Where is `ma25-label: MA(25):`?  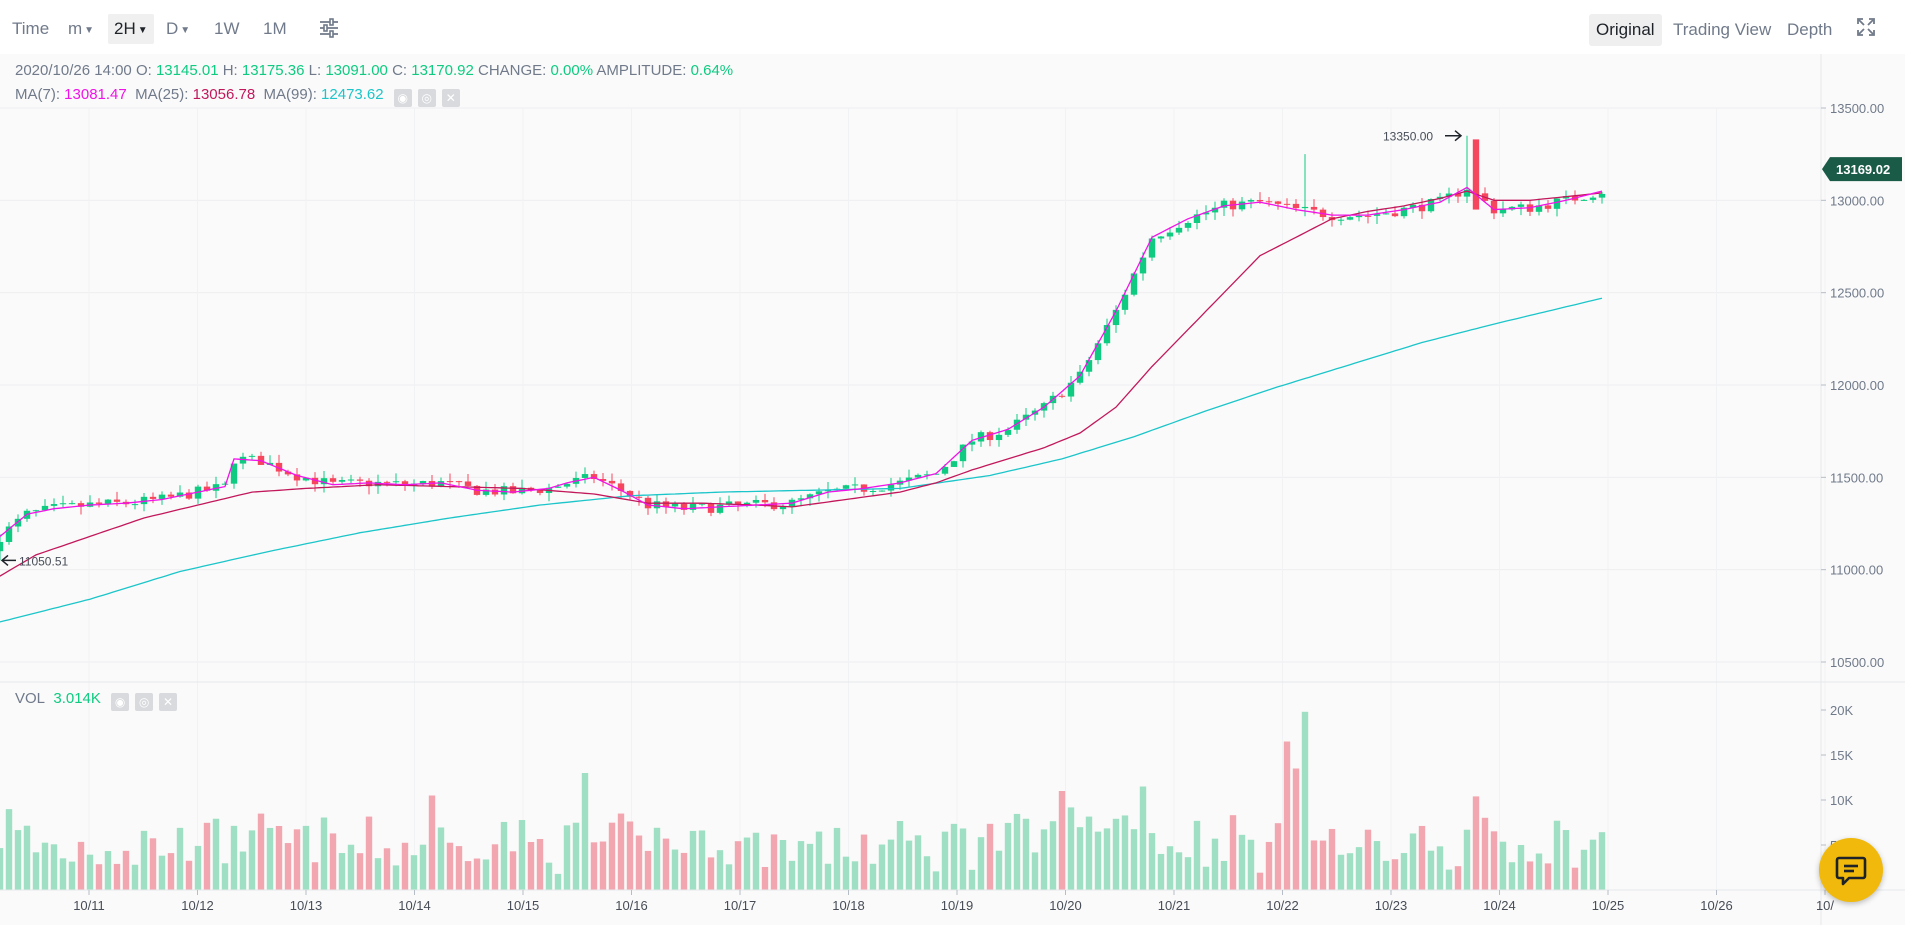
ma25-label: MA(25): is located at coordinates (162, 94).